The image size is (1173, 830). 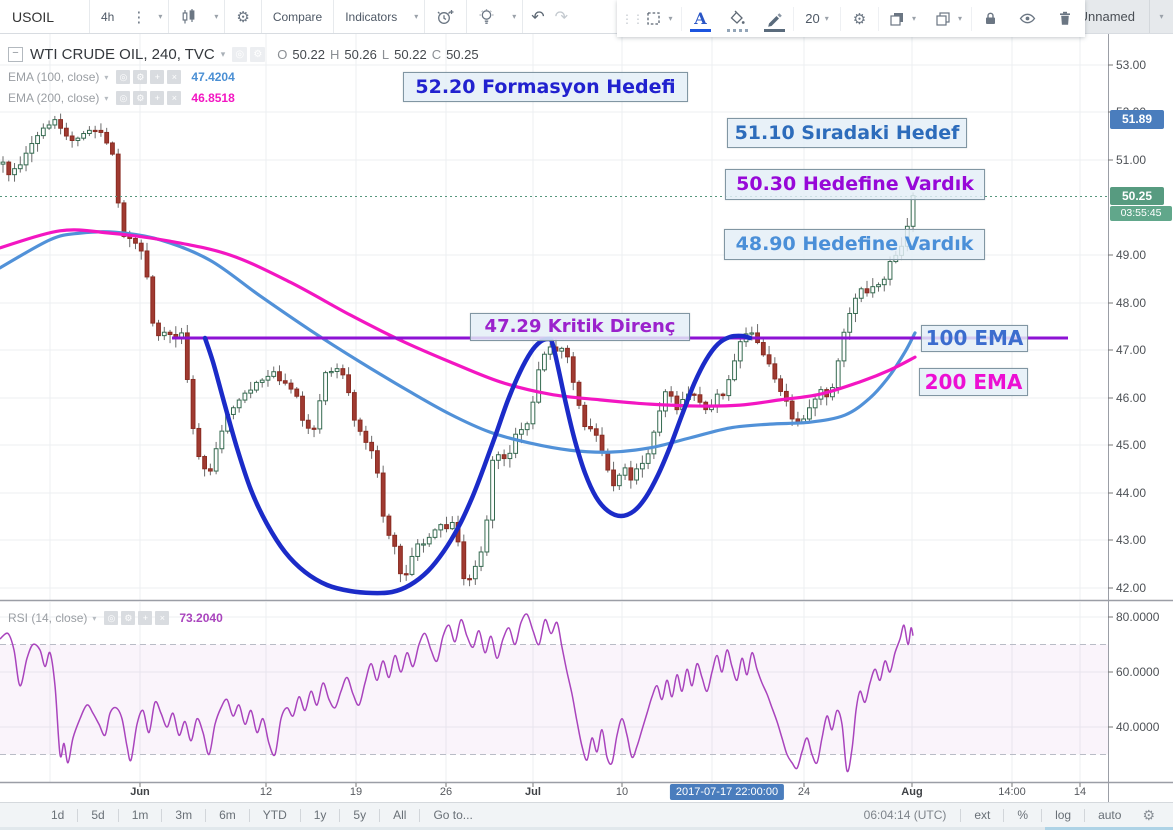 What do you see at coordinates (371, 16) in the screenshot?
I see `indicators-button: Indicators` at bounding box center [371, 16].